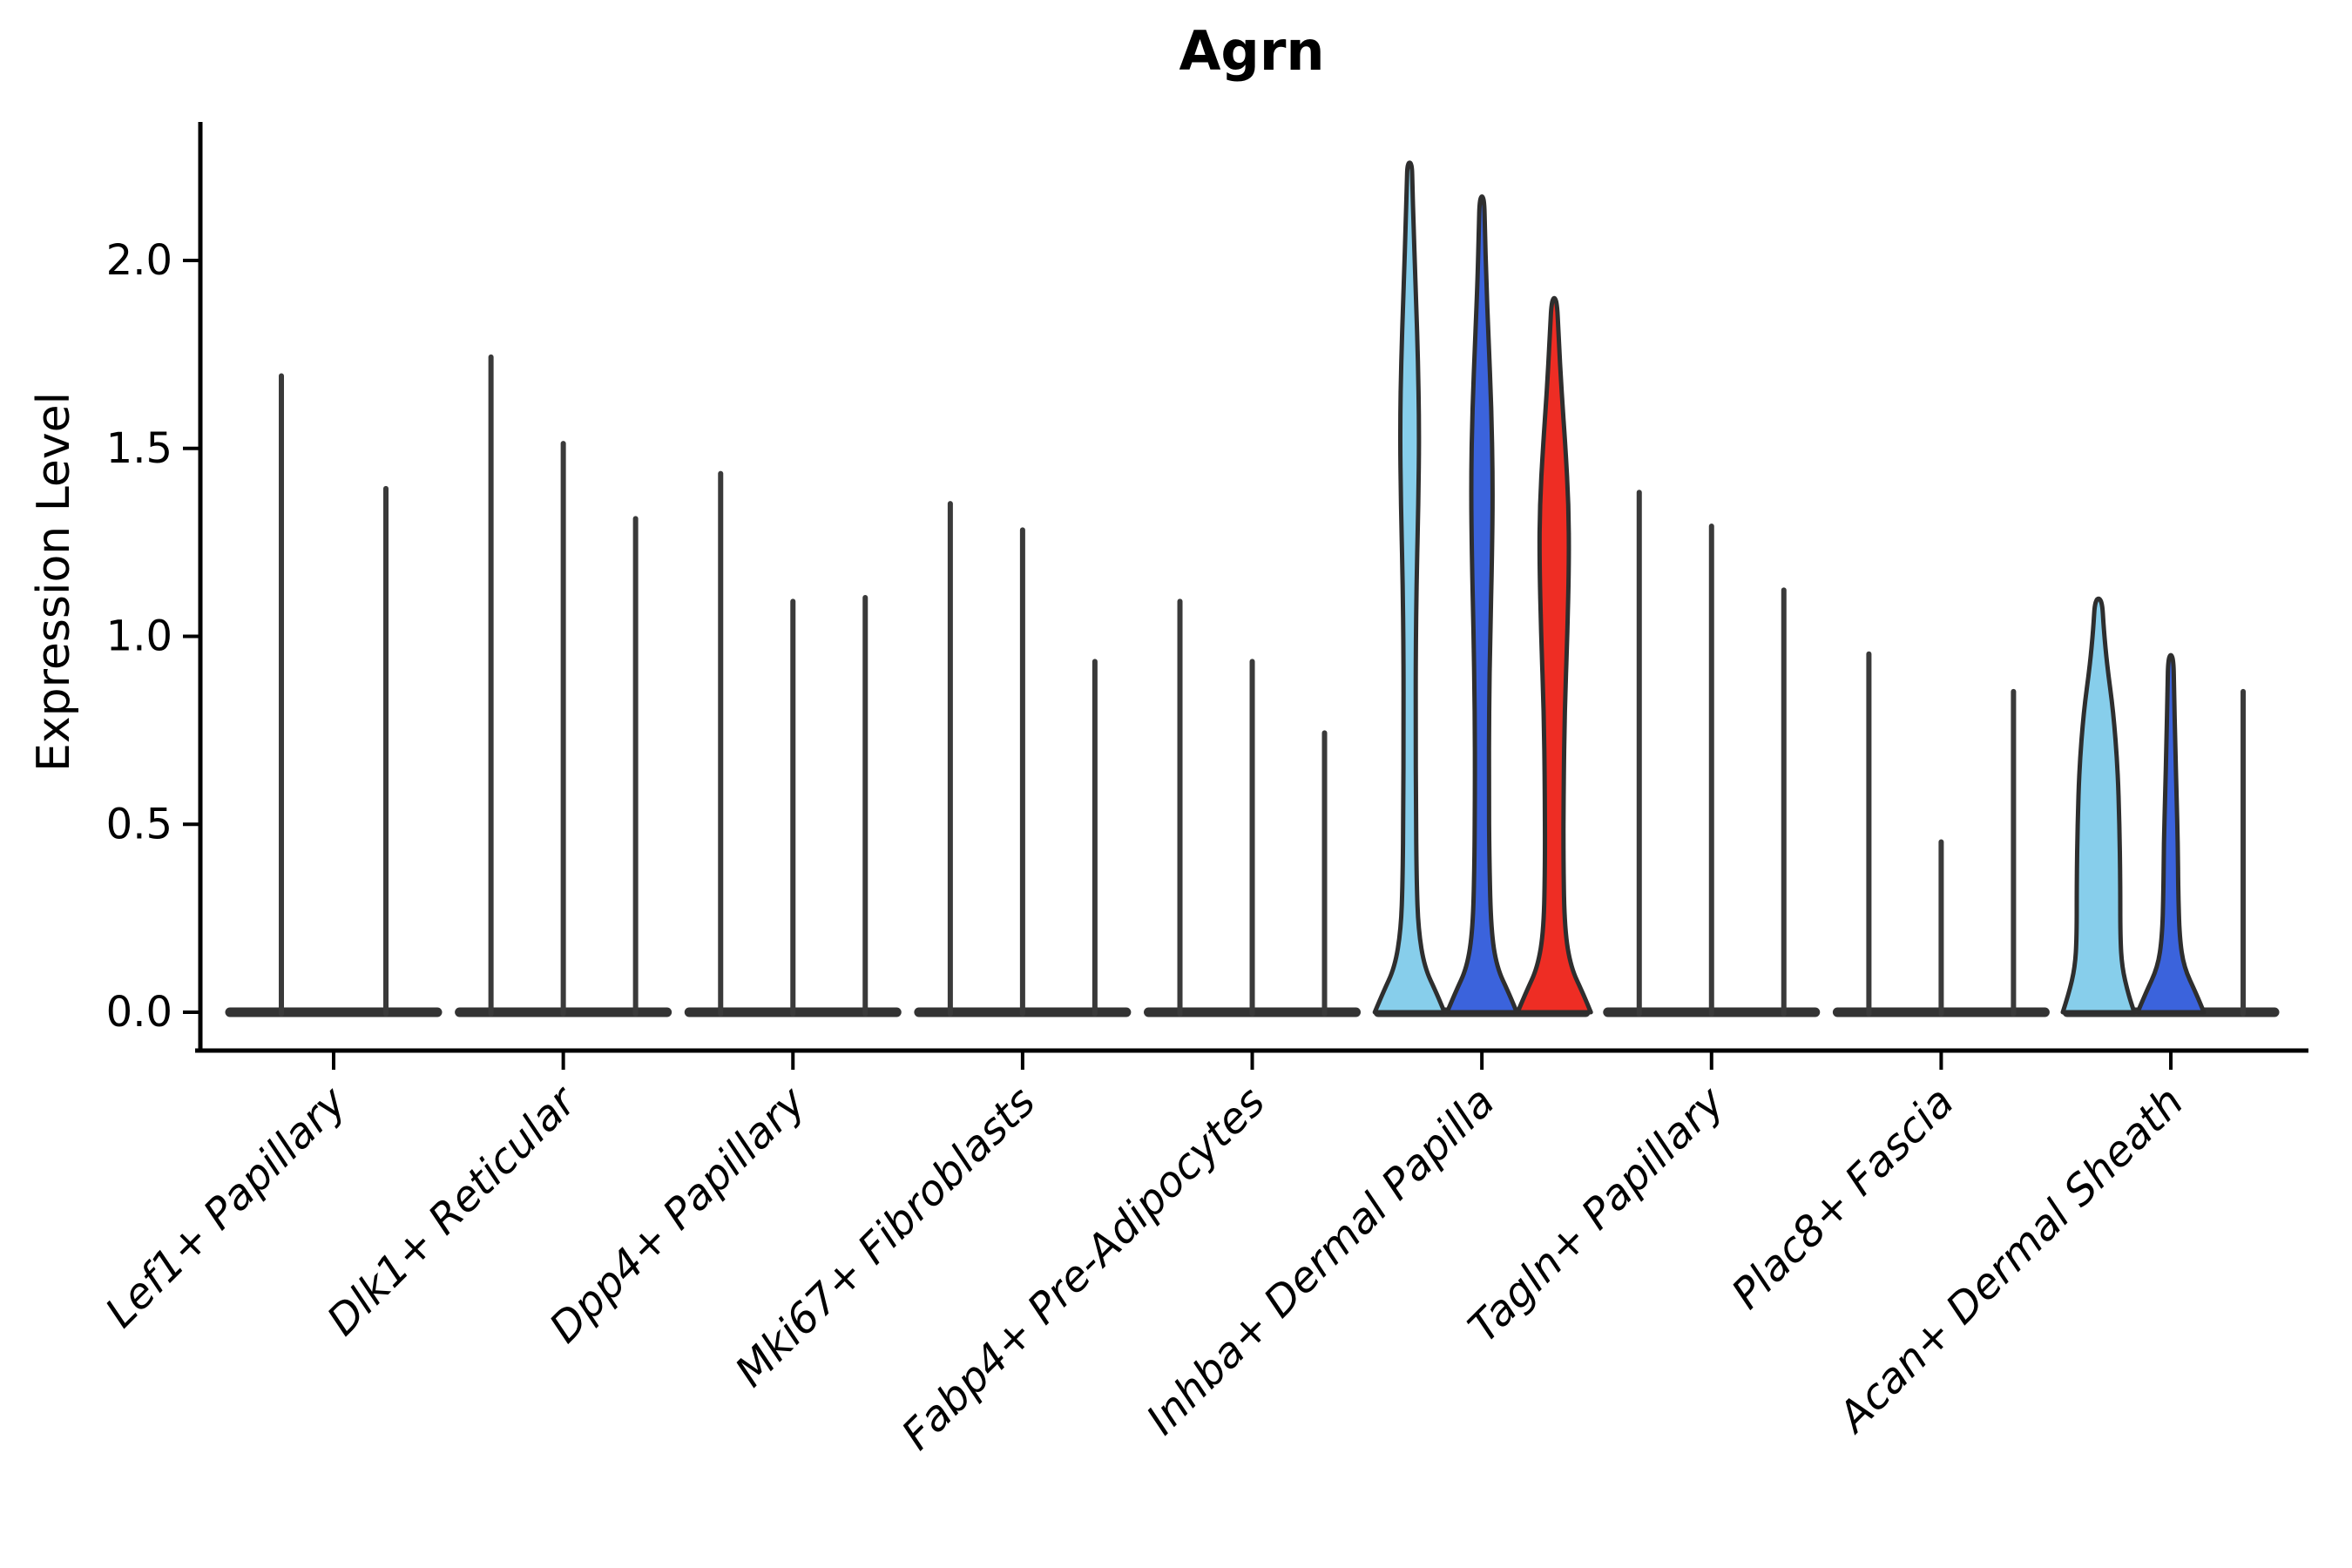  What do you see at coordinates (139, 448) in the screenshot?
I see `y-tick-label: 1.5` at bounding box center [139, 448].